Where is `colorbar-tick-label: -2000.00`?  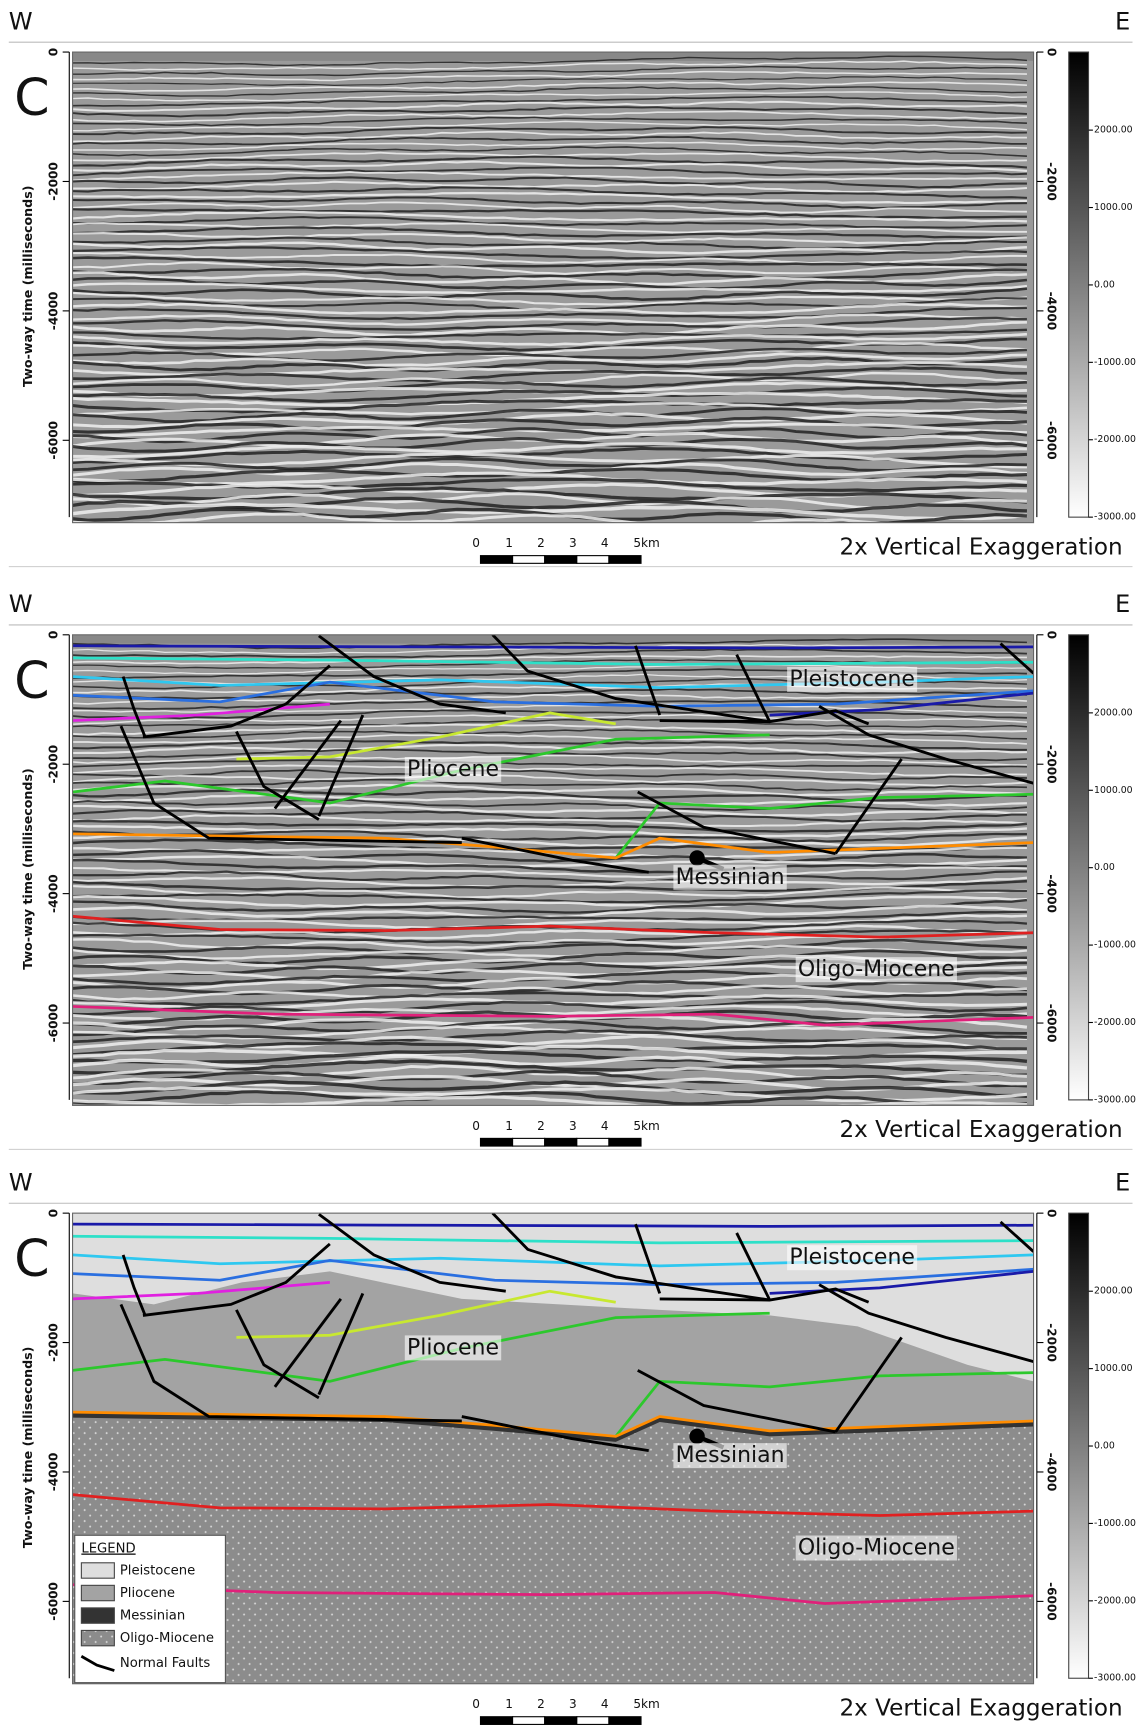 colorbar-tick-label: -2000.00 is located at coordinates (1115, 1022).